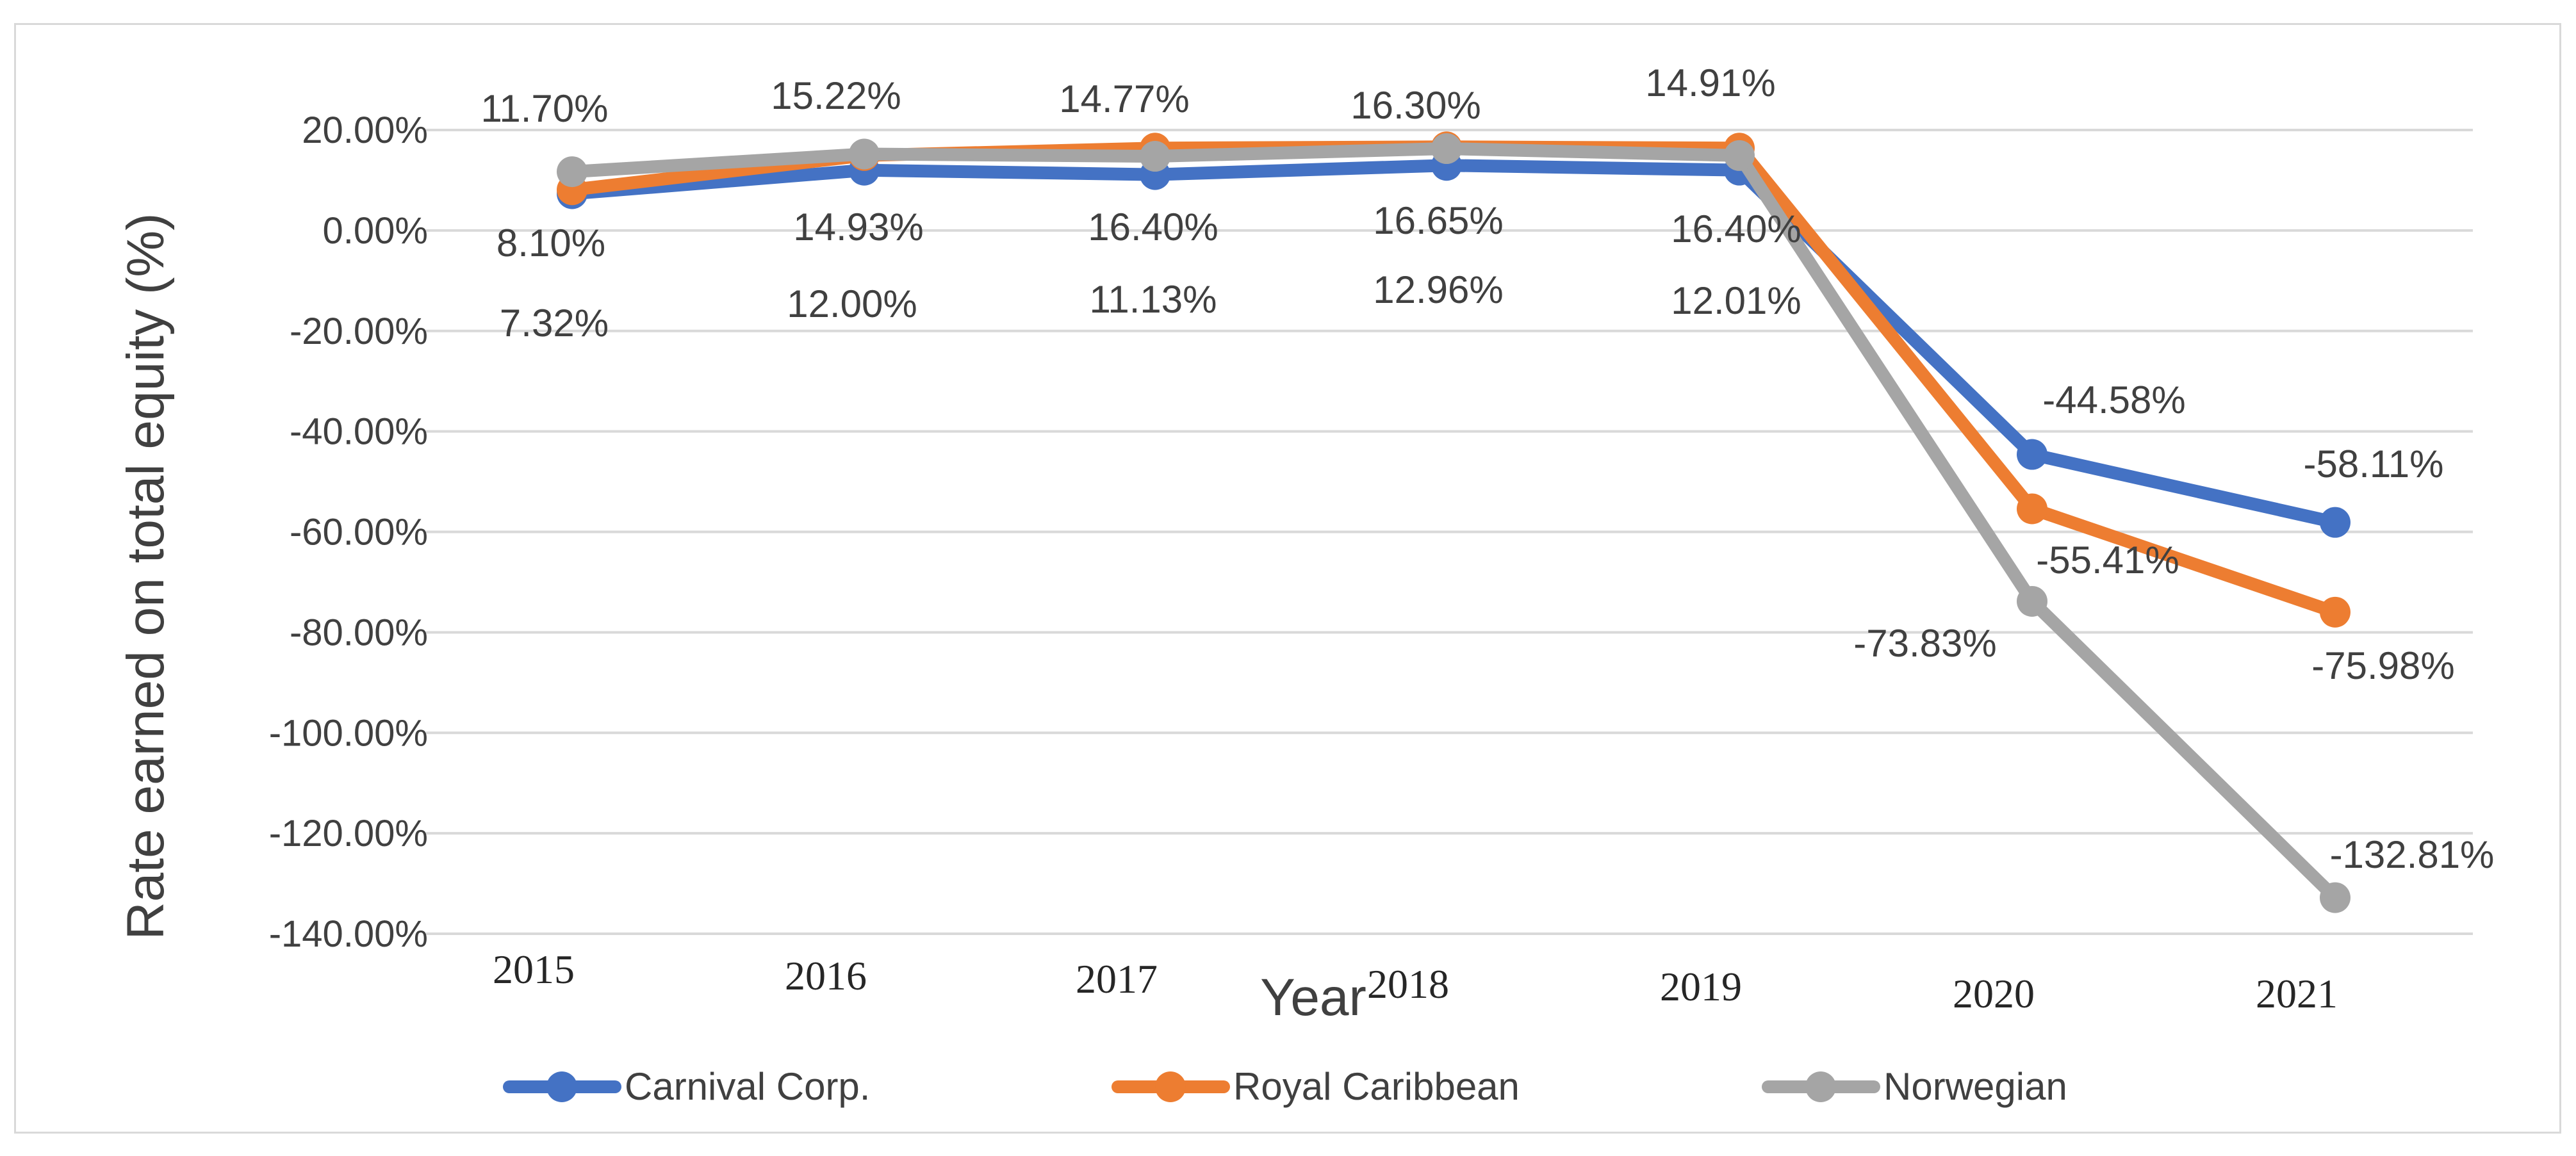  What do you see at coordinates (1994, 993) in the screenshot?
I see `x-tick-label: 2020` at bounding box center [1994, 993].